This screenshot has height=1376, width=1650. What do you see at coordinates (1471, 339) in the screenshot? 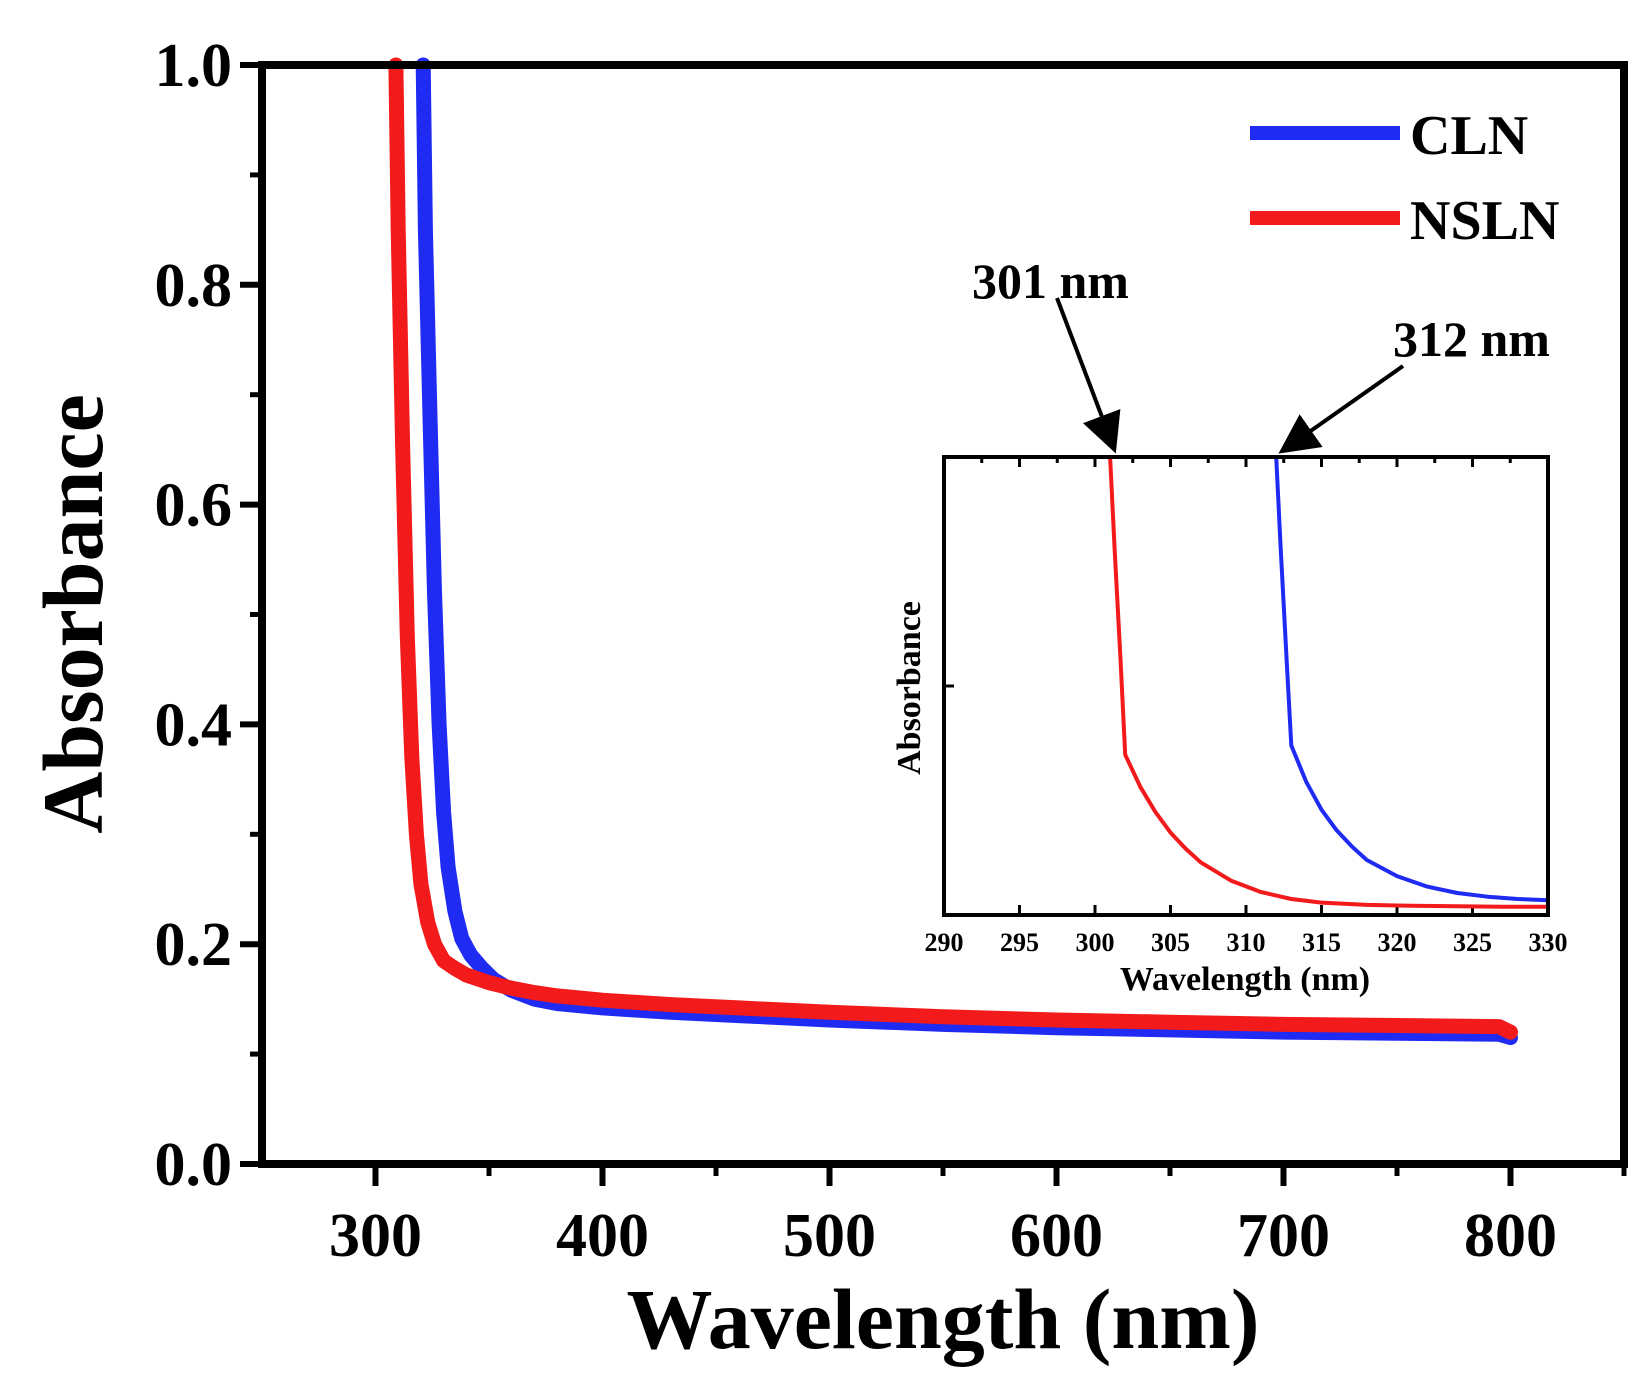
I see `annotation-312nm: 312 nm` at bounding box center [1471, 339].